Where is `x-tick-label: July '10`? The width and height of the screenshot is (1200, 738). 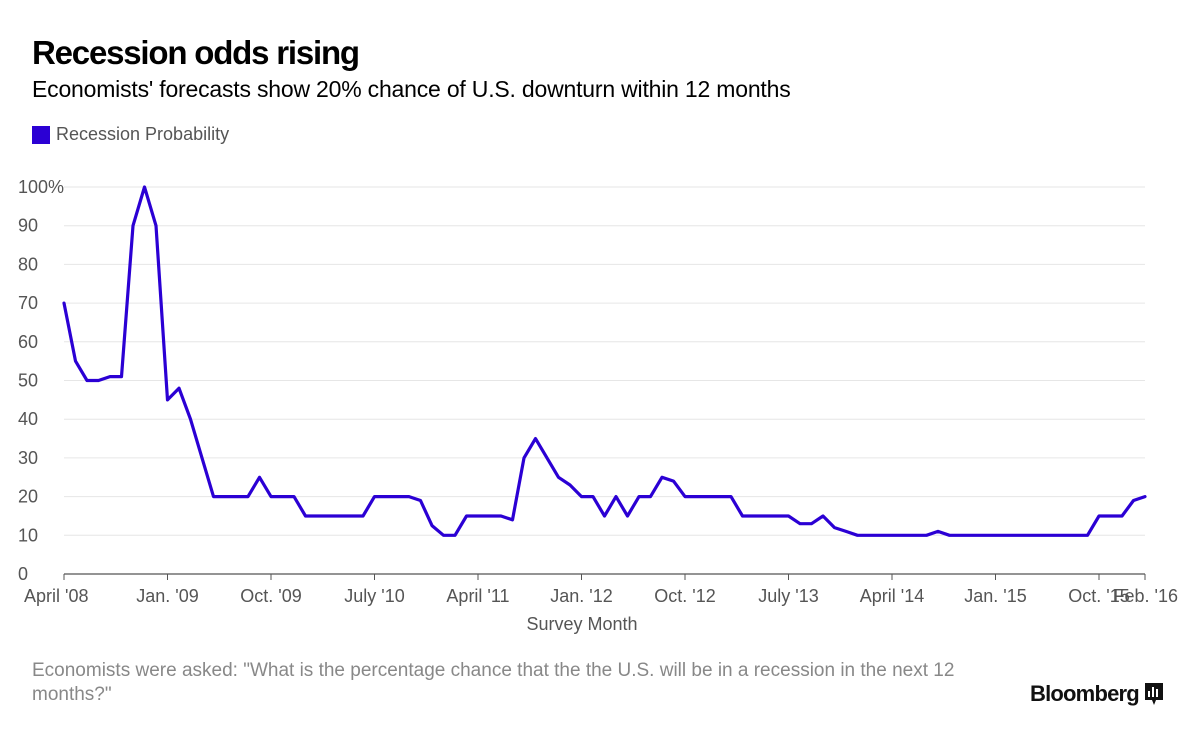
x-tick-label: July '10 is located at coordinates (374, 596).